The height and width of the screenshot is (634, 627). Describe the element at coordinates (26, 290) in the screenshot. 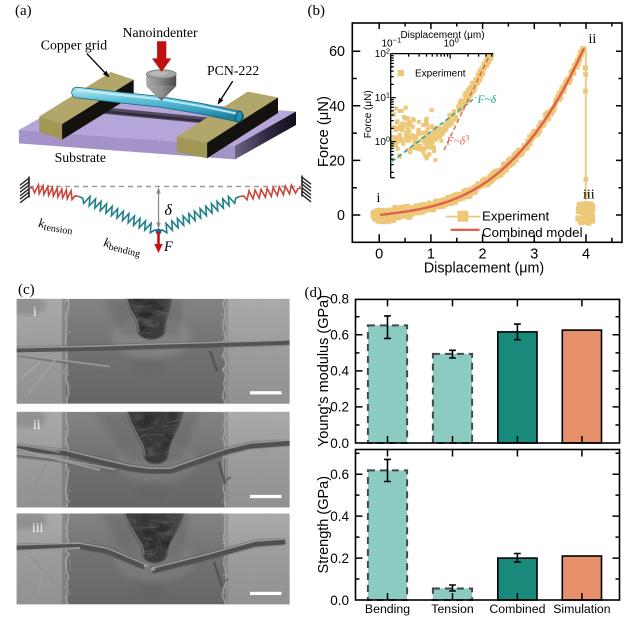

I see `svg-text: (c)` at that location.